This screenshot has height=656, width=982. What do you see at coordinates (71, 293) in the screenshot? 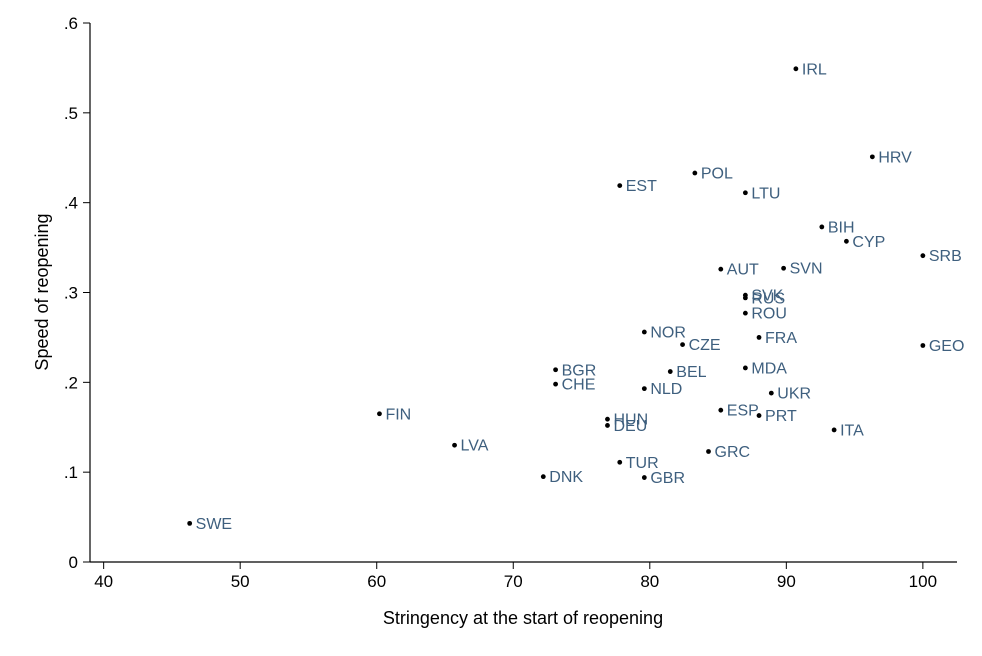
I see `y-tick-label: .3` at bounding box center [71, 293].